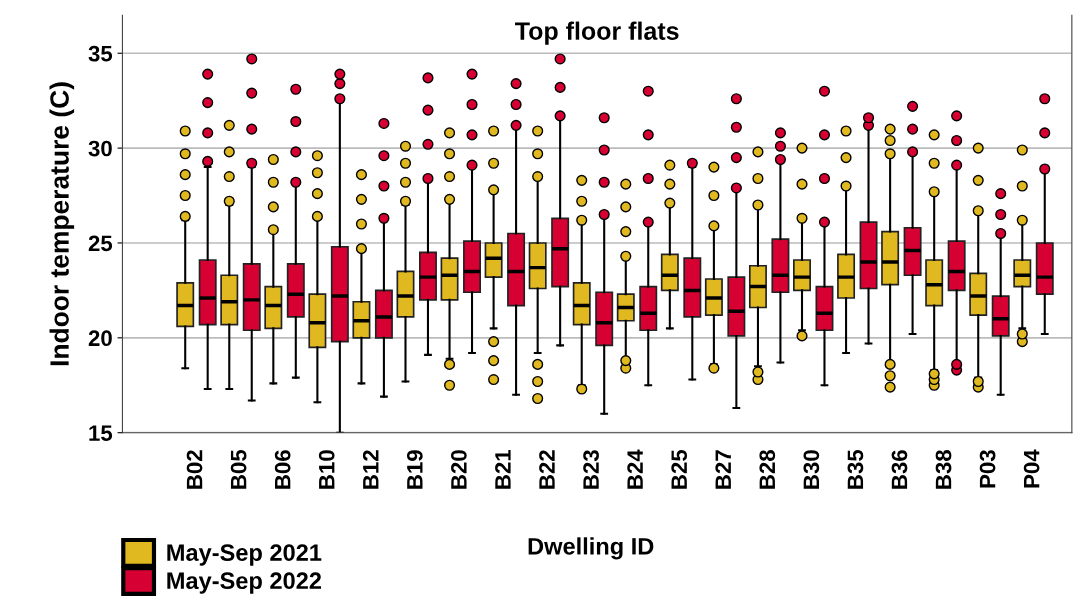 The width and height of the screenshot is (1074, 612). Describe the element at coordinates (811, 469) in the screenshot. I see `x-tick-label: B30` at that location.